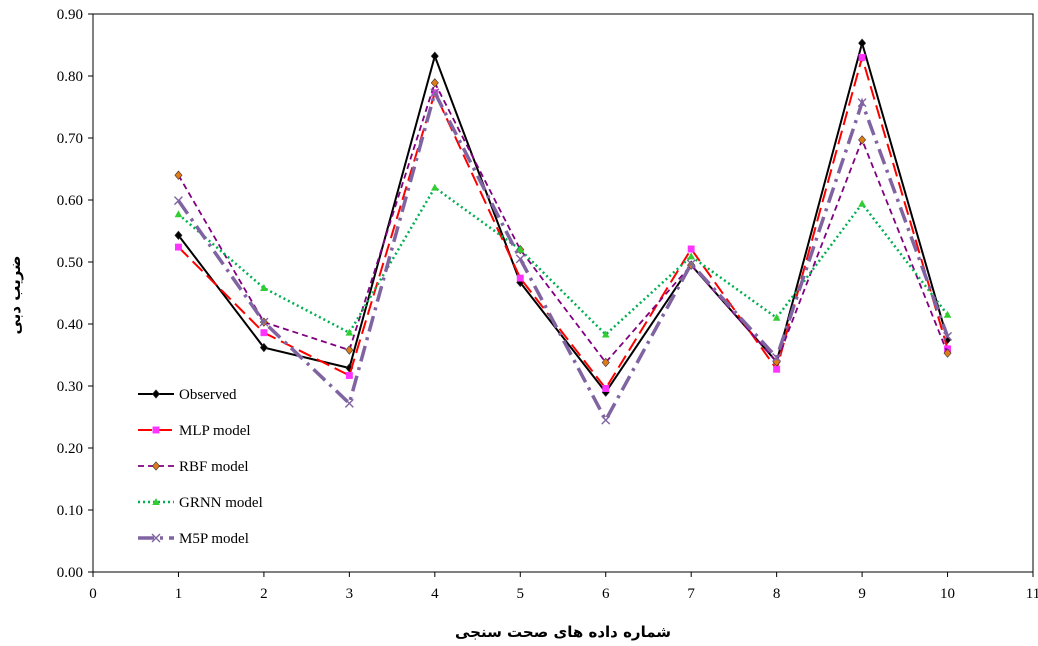 The width and height of the screenshot is (1038, 646). What do you see at coordinates (221, 503) in the screenshot?
I see `legend-label: GRNN model` at bounding box center [221, 503].